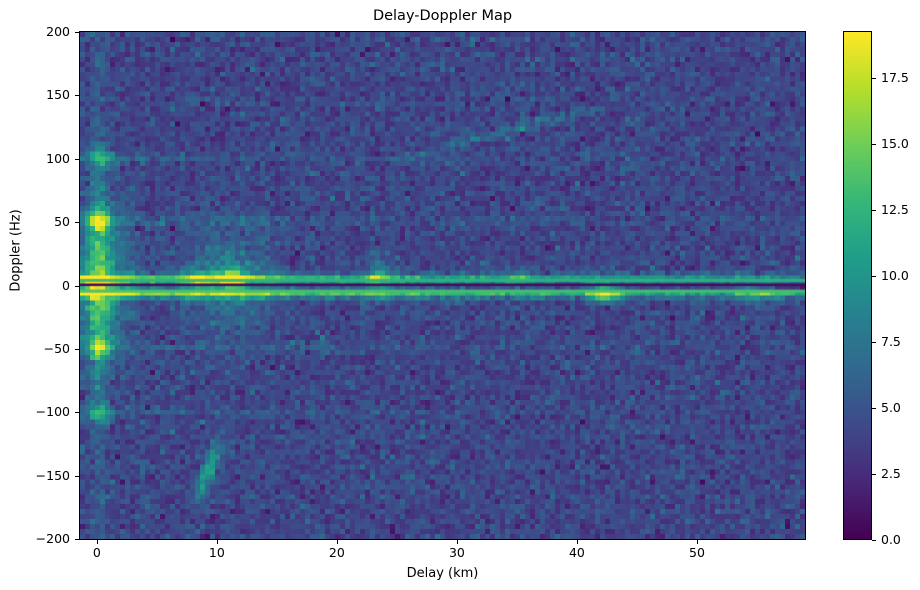 Image resolution: width=920 pixels, height=590 pixels. What do you see at coordinates (895, 210) in the screenshot?
I see `colorbar-tick-label: 12.5` at bounding box center [895, 210].